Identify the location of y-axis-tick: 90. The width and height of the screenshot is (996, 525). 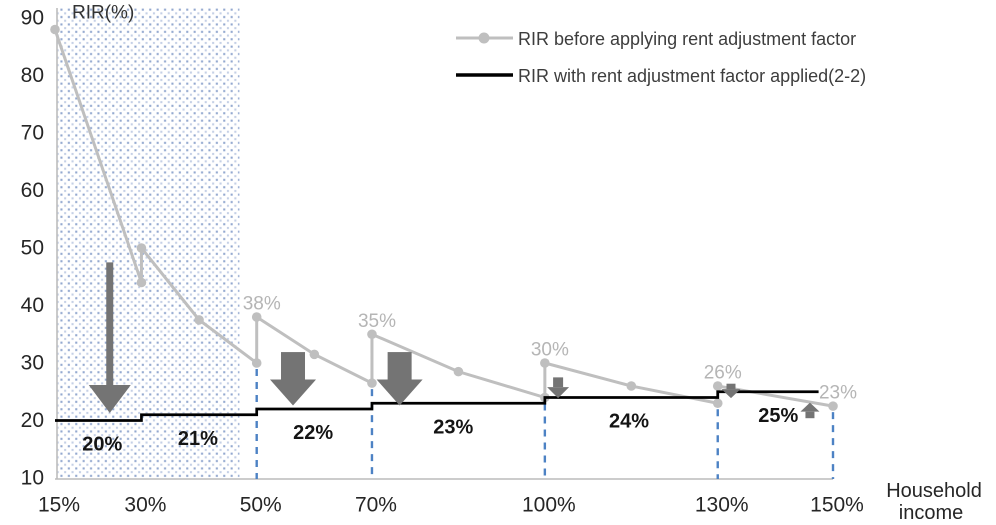
(32, 18).